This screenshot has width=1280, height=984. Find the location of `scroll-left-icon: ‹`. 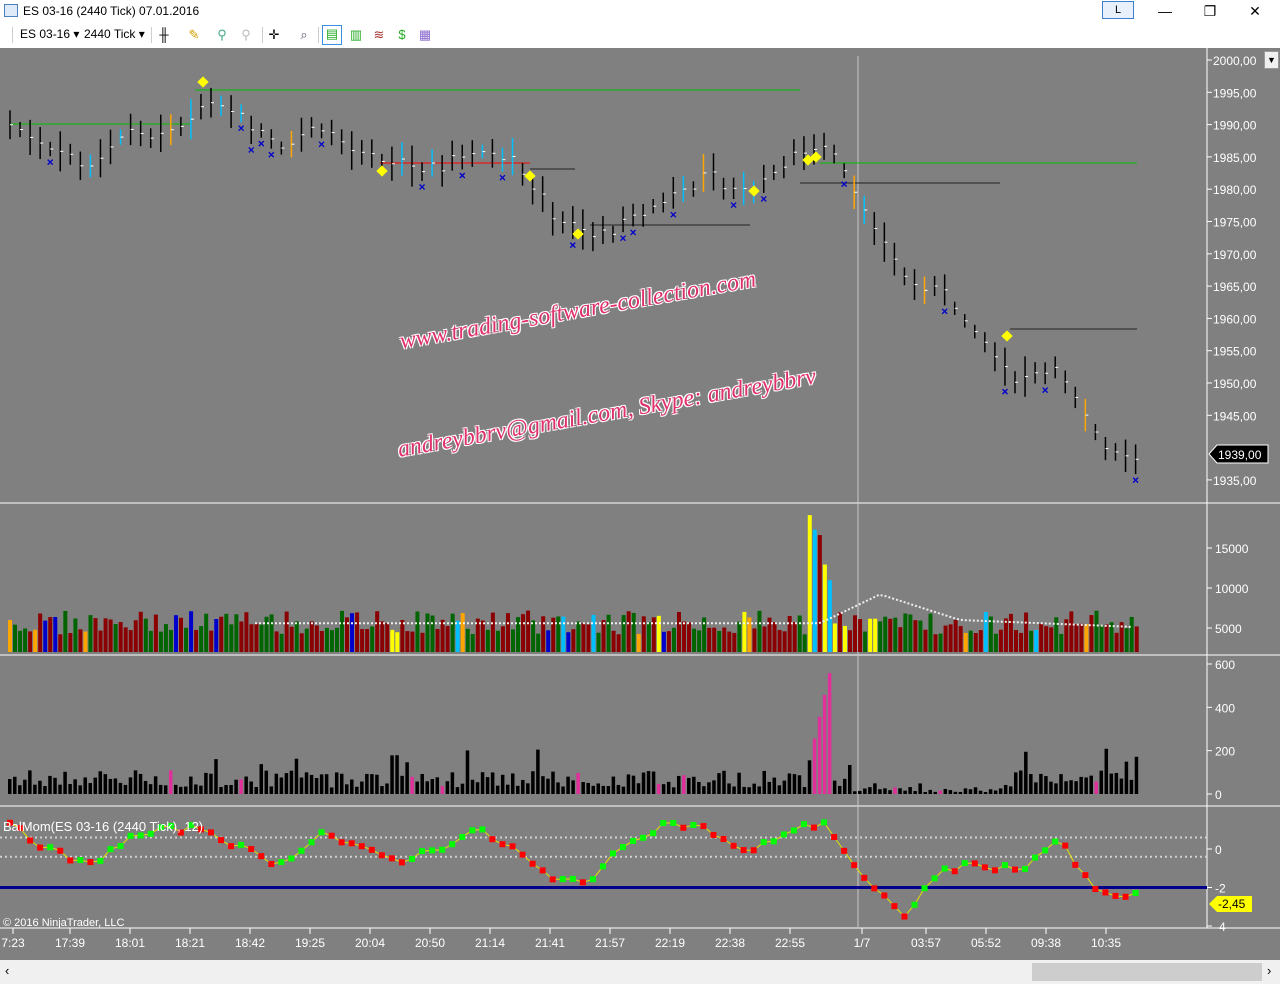

scroll-left-icon: ‹ is located at coordinates (7, 970).